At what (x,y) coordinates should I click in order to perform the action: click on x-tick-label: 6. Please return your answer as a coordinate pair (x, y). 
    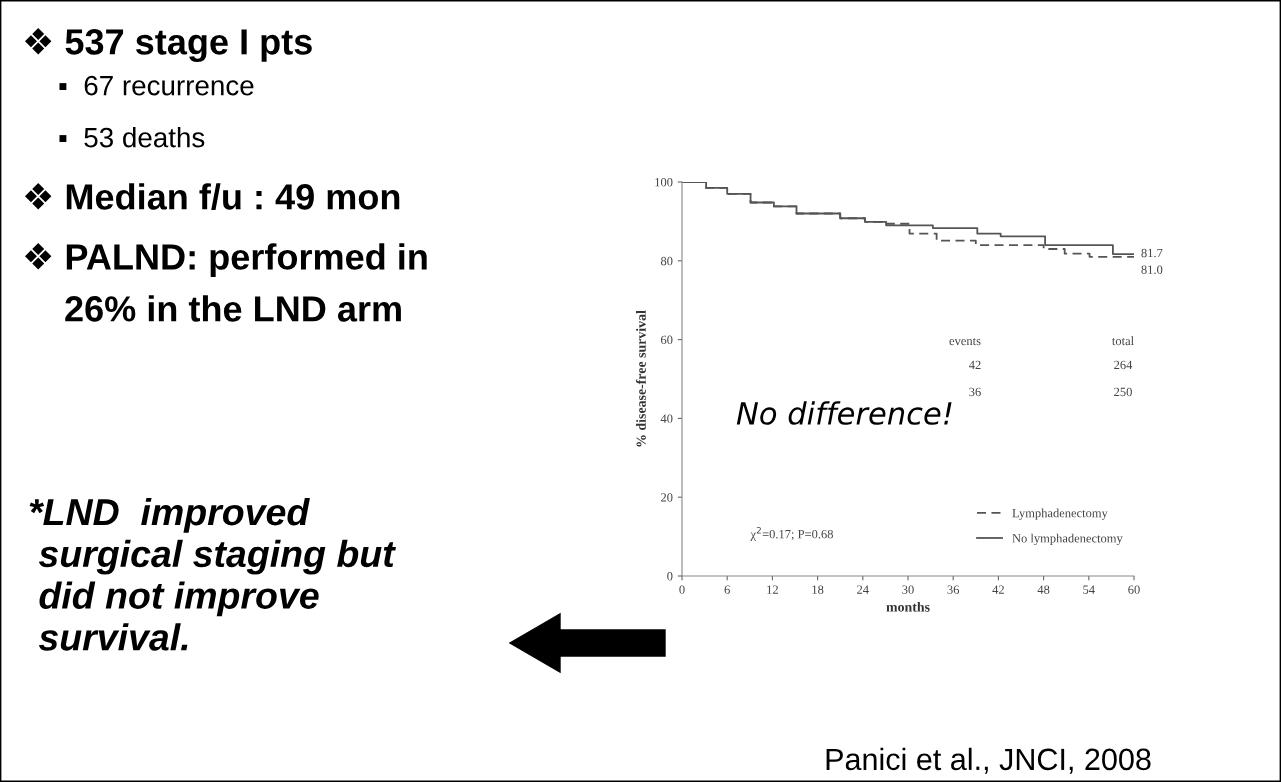
    Looking at the image, I should click on (727, 589).